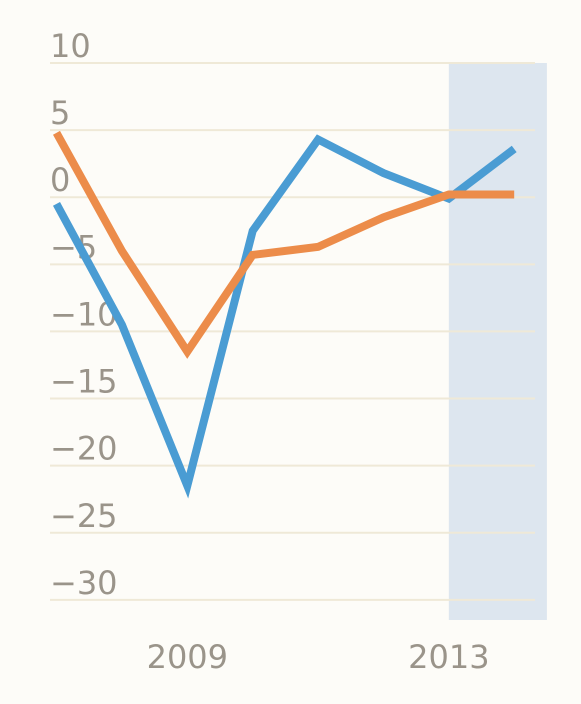 This screenshot has width=581, height=704. Describe the element at coordinates (84, 516) in the screenshot. I see `y-tick-label: −25` at that location.